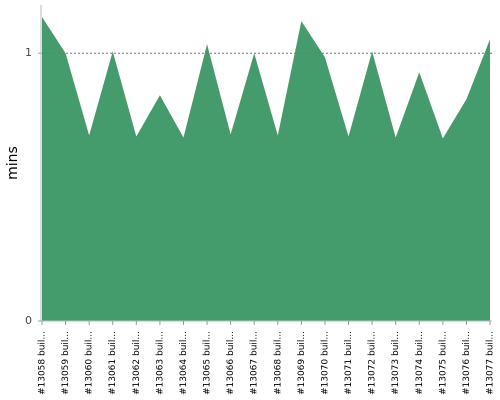 This screenshot has width=500, height=400. I want to click on y-axis-label: mins, so click(13, 163).